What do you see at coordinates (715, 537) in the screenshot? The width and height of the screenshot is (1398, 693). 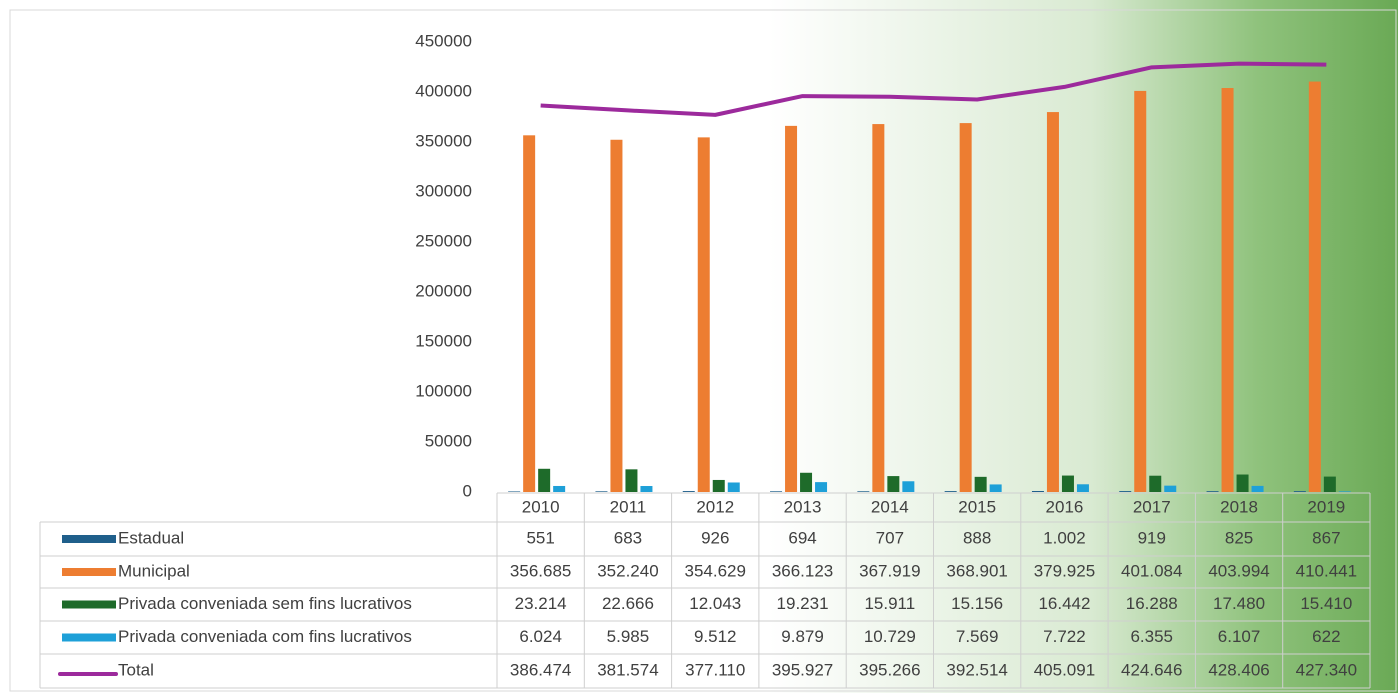 I see `table-cell: 926` at bounding box center [715, 537].